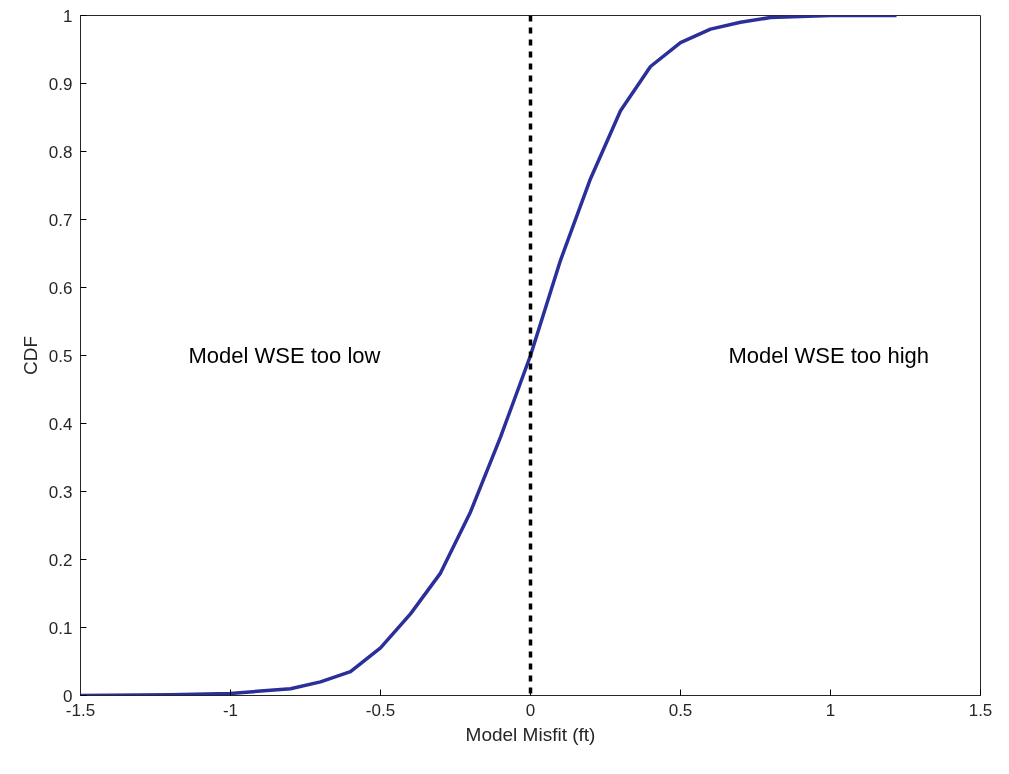  Describe the element at coordinates (60, 424) in the screenshot. I see `y-tick-label: 0.4` at that location.